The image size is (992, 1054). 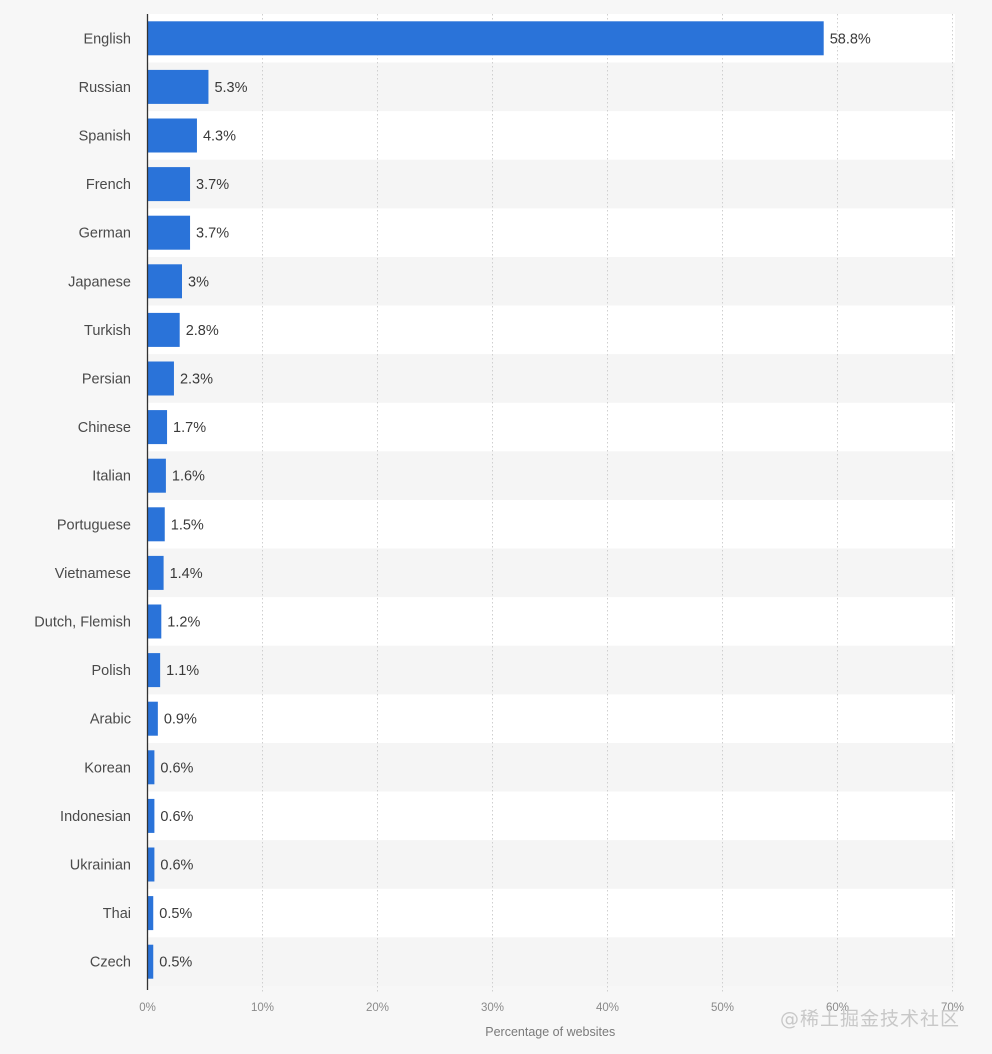 What do you see at coordinates (154, 670) in the screenshot?
I see `bar-polish` at bounding box center [154, 670].